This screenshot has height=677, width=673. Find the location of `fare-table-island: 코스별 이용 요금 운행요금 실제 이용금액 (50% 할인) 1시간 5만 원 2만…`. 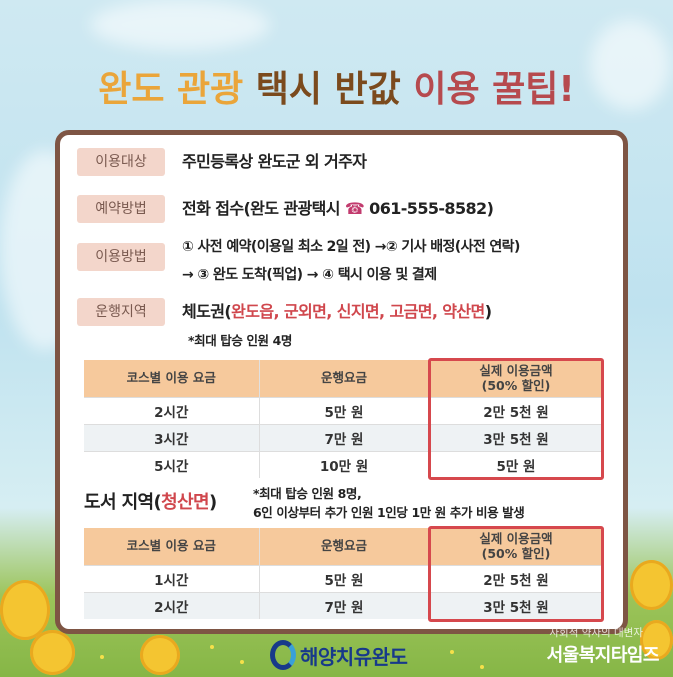

fare-table-island: 코스별 이용 요금 운행요금 실제 이용금액 (50% 할인) 1시간 5만 원 2만… is located at coordinates (344, 573).